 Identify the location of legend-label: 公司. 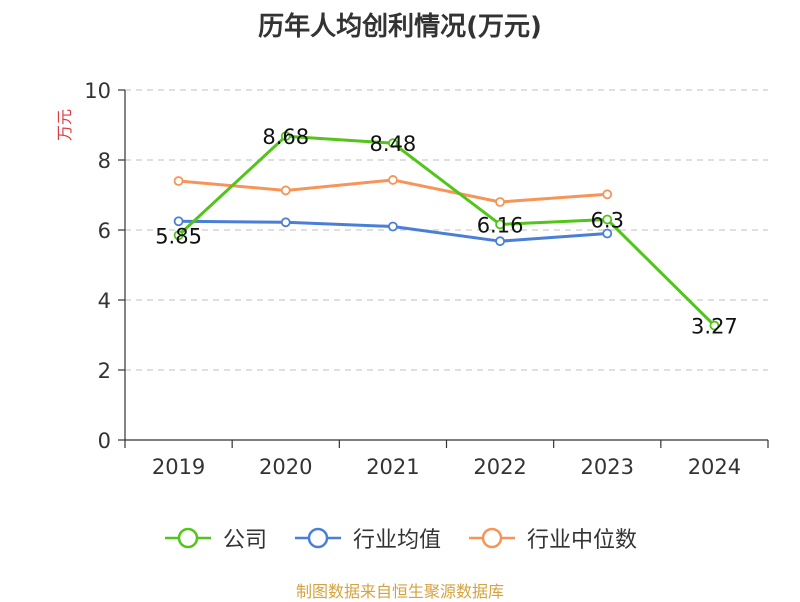
(245, 538).